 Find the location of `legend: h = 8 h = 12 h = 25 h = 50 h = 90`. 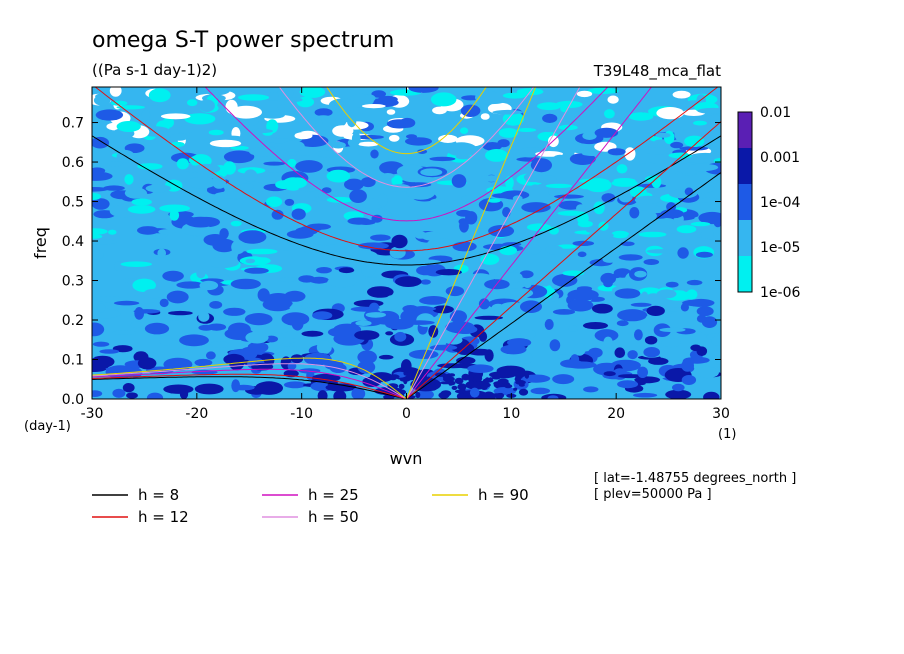

legend: h = 8 h = 12 h = 25 h = 50 h = 90 is located at coordinates (310, 506).